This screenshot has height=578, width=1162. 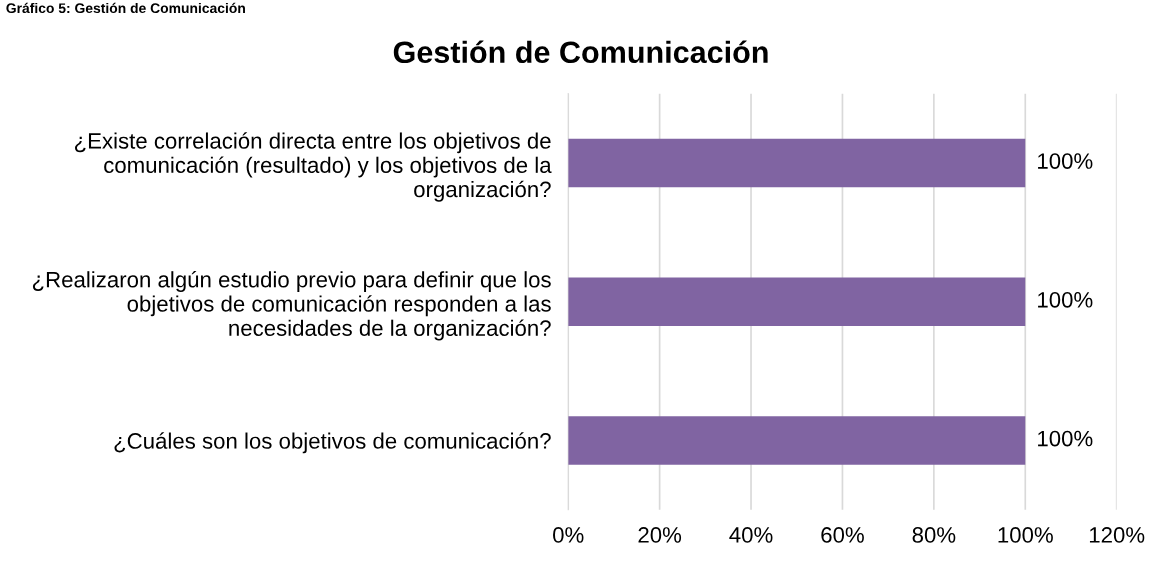 I want to click on y-tick-label: ¿Existe correlación directa entre los objetivos de comunicación (resultado) y los objetivos de la organización?, so click(x=313, y=167).